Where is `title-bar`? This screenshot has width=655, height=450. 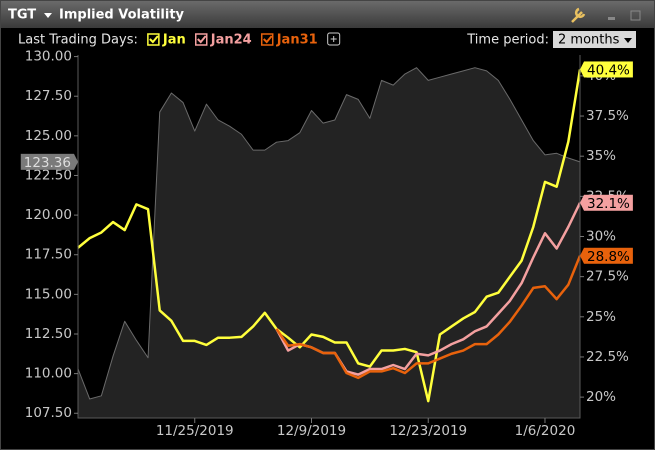 title-bar is located at coordinates (327, 14).